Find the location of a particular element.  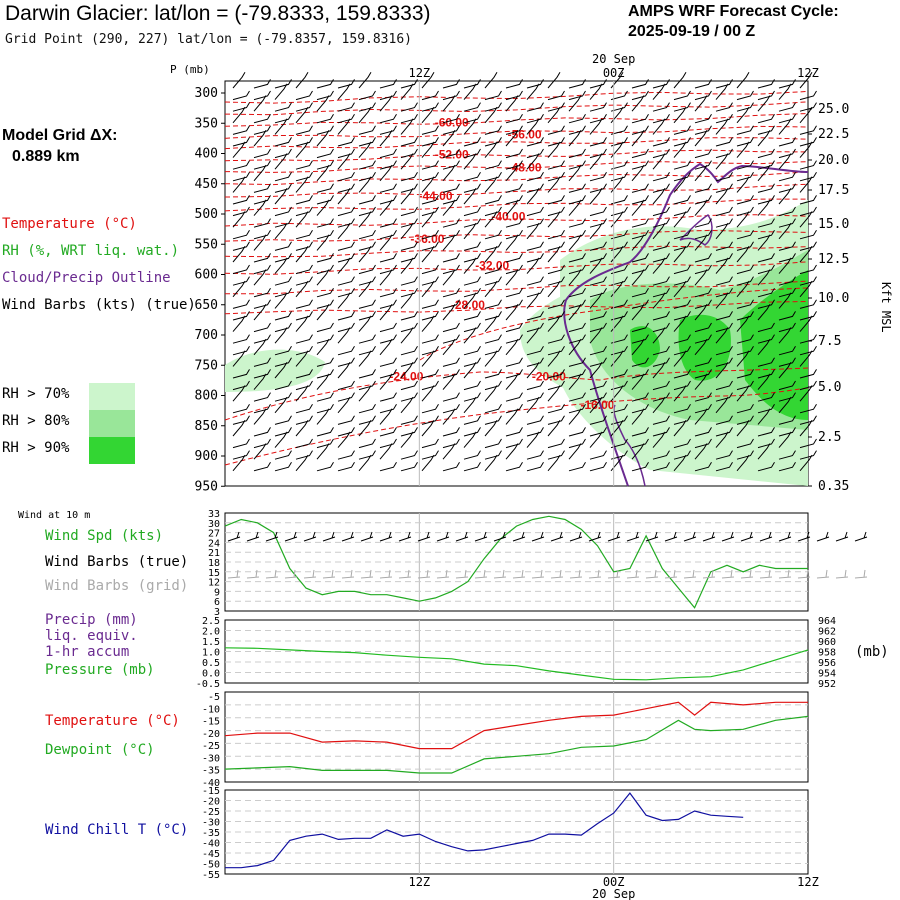

kft-tick-label: 5.0 is located at coordinates (829, 387).